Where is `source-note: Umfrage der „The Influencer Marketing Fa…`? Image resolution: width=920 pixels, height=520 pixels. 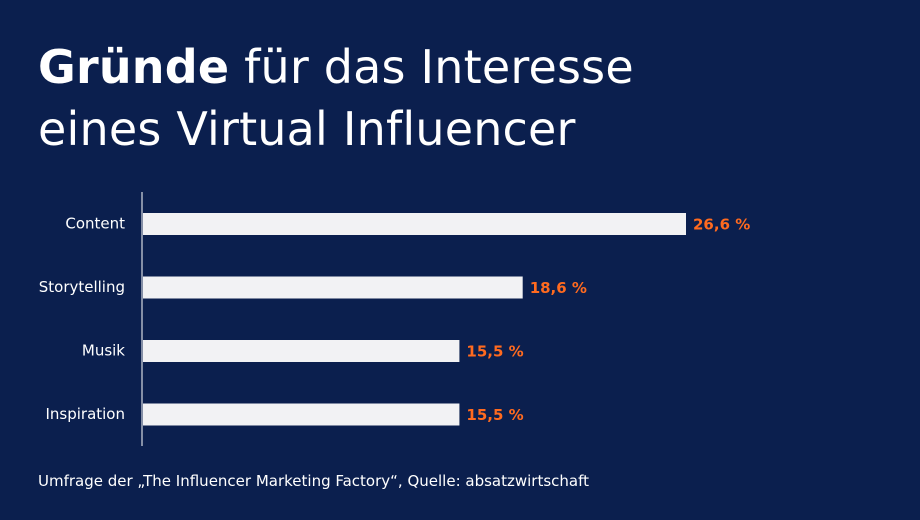 source-note: Umfrage der „The Influencer Marketing Fa… is located at coordinates (314, 481).